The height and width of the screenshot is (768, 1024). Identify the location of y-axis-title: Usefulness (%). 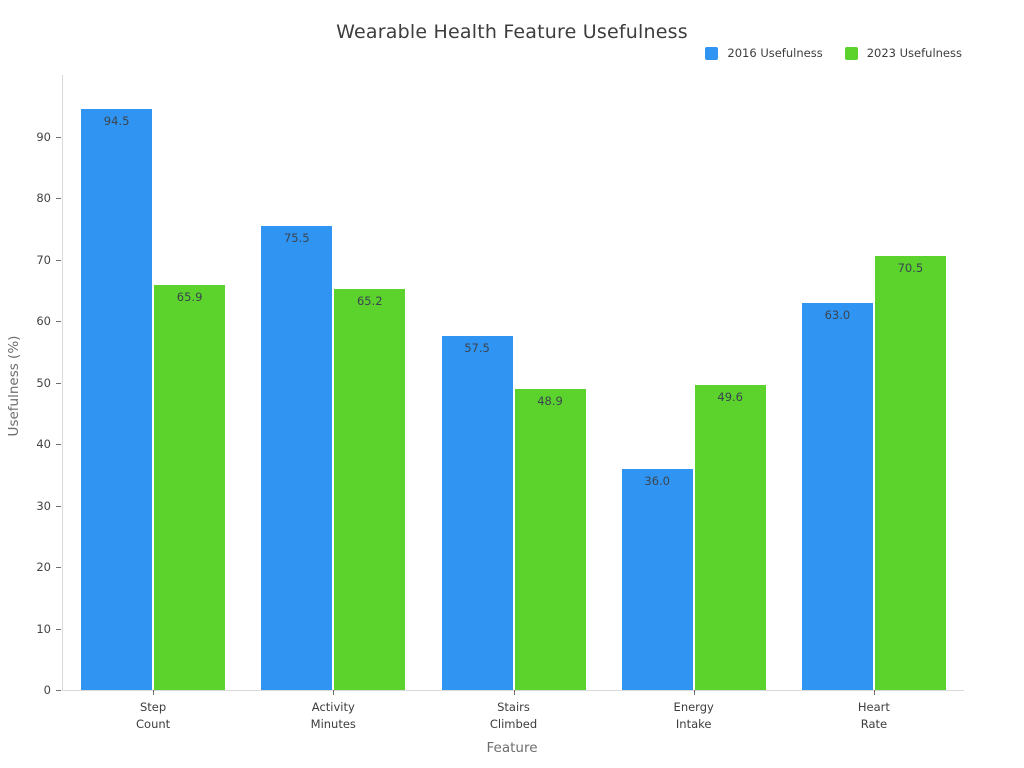
(14, 386).